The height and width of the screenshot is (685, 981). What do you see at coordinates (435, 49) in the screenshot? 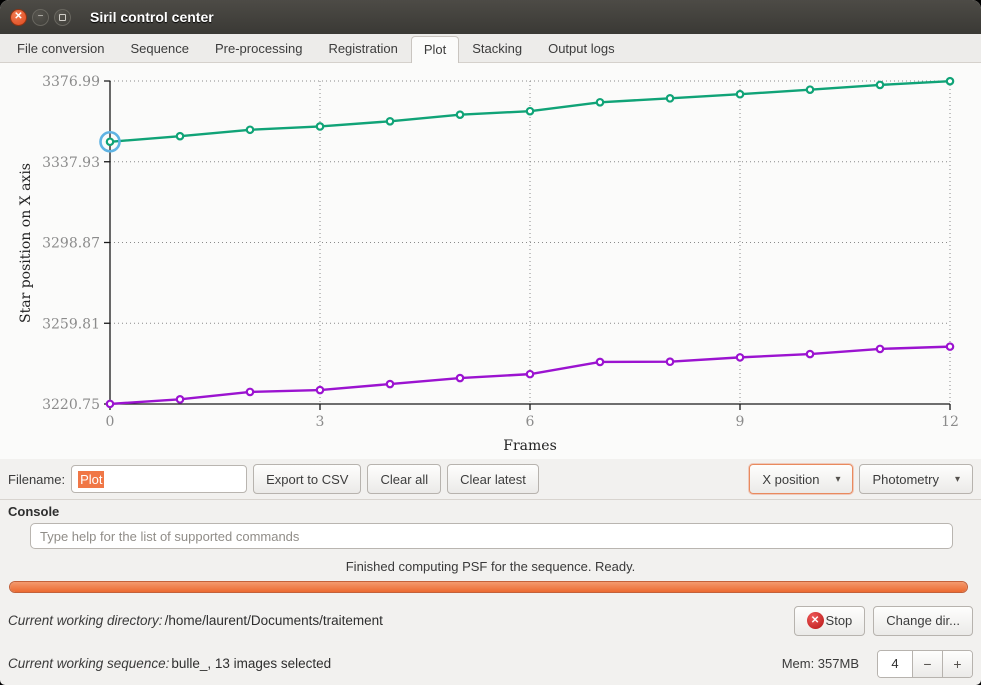
I see `tab-plot: Plot` at bounding box center [435, 49].